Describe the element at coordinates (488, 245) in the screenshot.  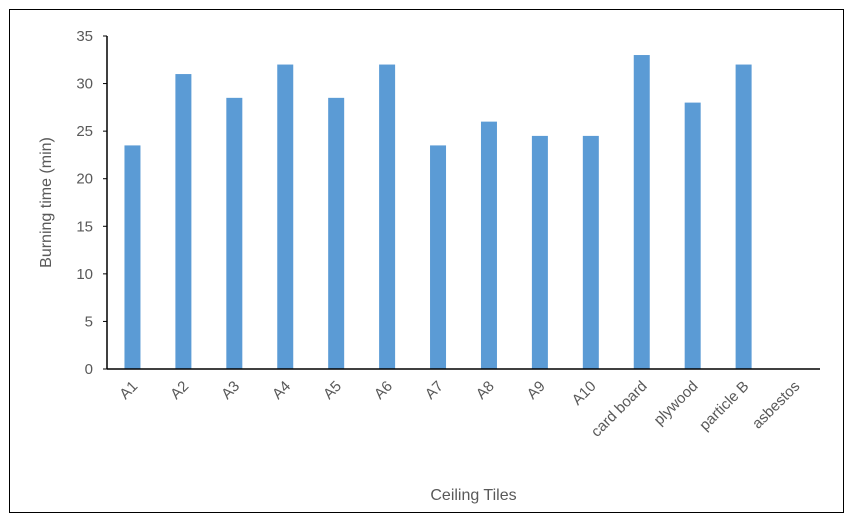
I see `bar-a8` at that location.